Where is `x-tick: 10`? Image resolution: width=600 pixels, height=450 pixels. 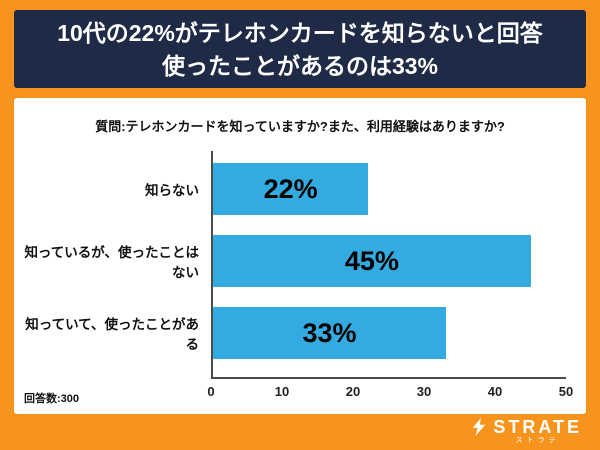 x-tick: 10 is located at coordinates (282, 391).